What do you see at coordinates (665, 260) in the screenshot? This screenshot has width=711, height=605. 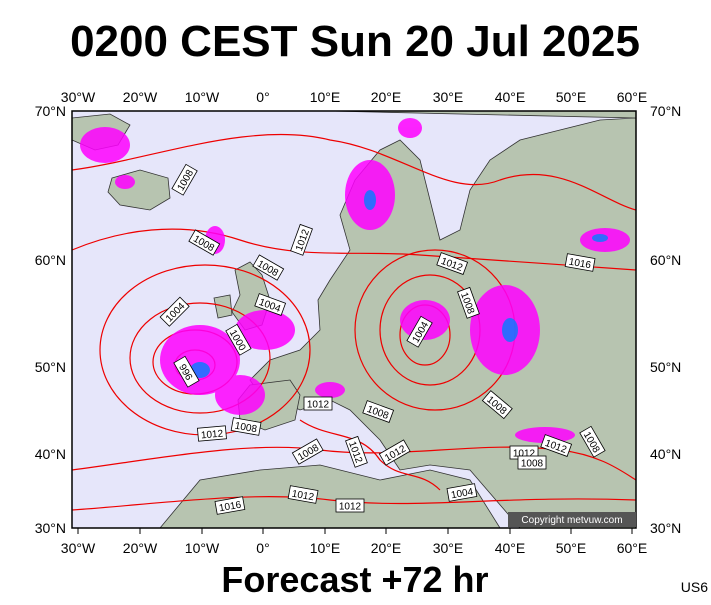 I see `lat-label-right: 60°N` at bounding box center [665, 260].